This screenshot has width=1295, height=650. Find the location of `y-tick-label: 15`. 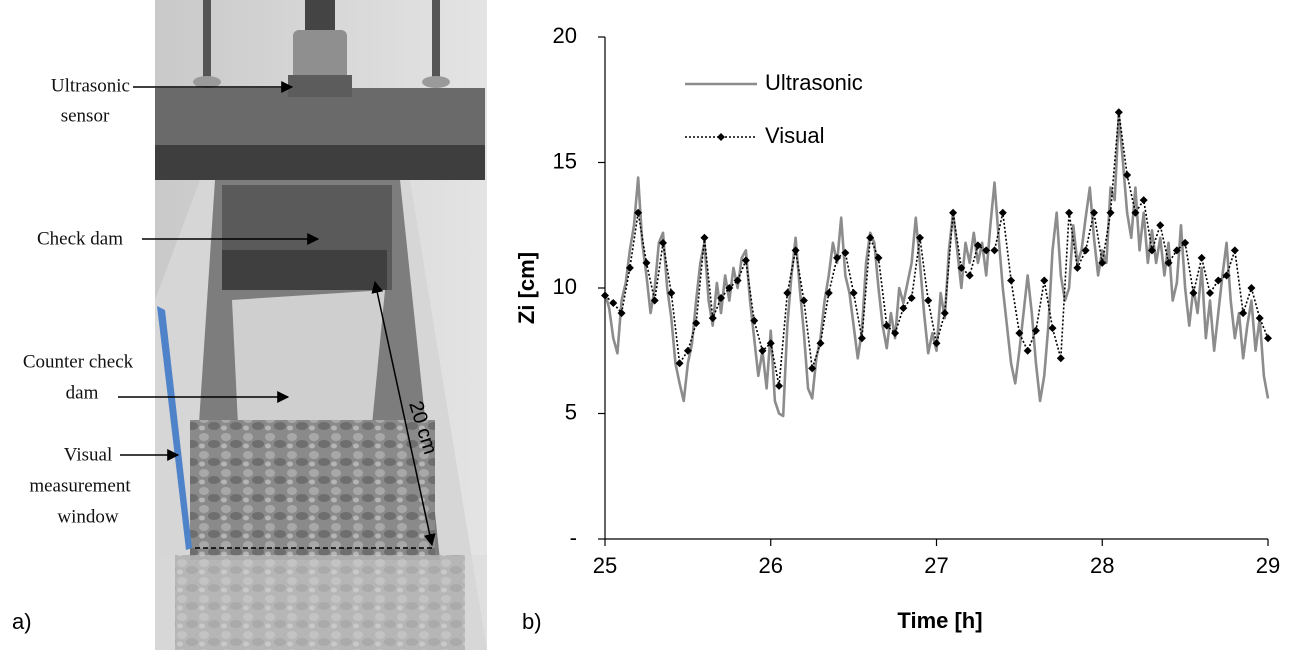

y-tick-label: 15 is located at coordinates (565, 160).